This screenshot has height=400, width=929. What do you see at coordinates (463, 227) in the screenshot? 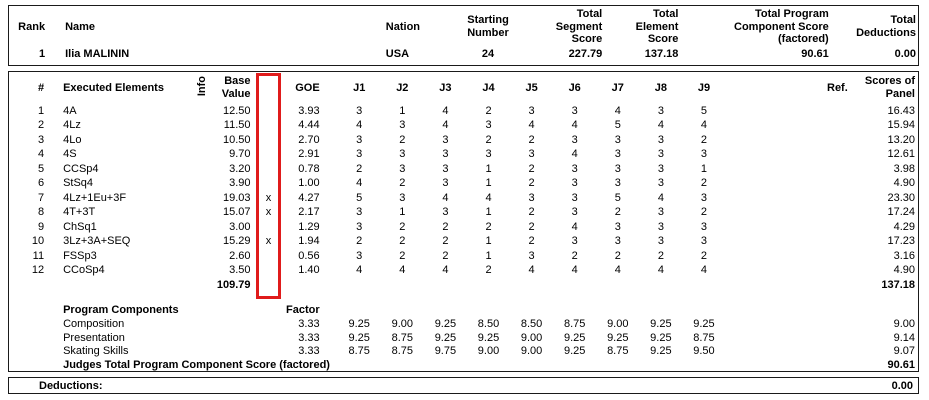
I see `element-row: 9 ChSq1 3.00 1.29 3 2 2 2 2 4 3 3 3 4` at bounding box center [463, 227].